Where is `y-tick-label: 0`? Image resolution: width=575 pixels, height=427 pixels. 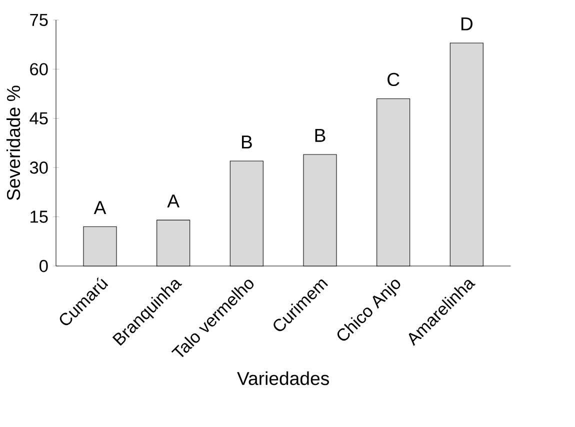
y-tick-label: 0 is located at coordinates (44, 266).